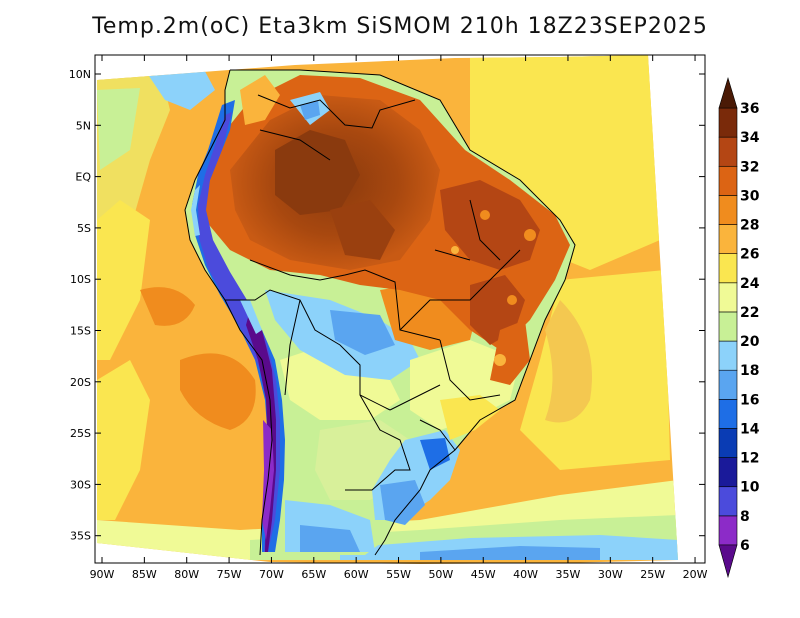 This screenshot has height=618, width=800. What do you see at coordinates (80, 74) in the screenshot?
I see `lat-label: 10N` at bounding box center [80, 74].